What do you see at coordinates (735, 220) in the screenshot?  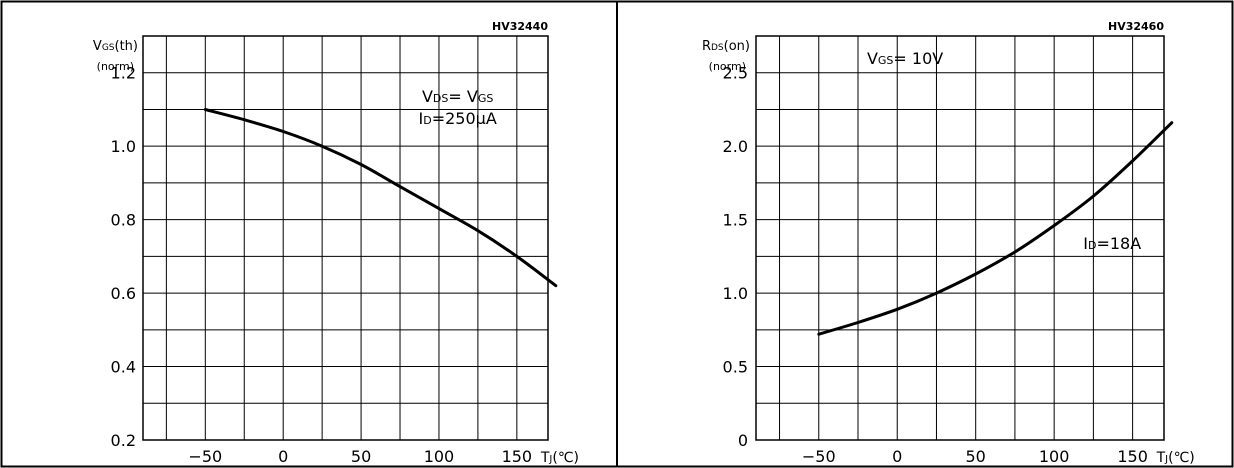 I see `y-tick-label: 1.5` at bounding box center [735, 220].